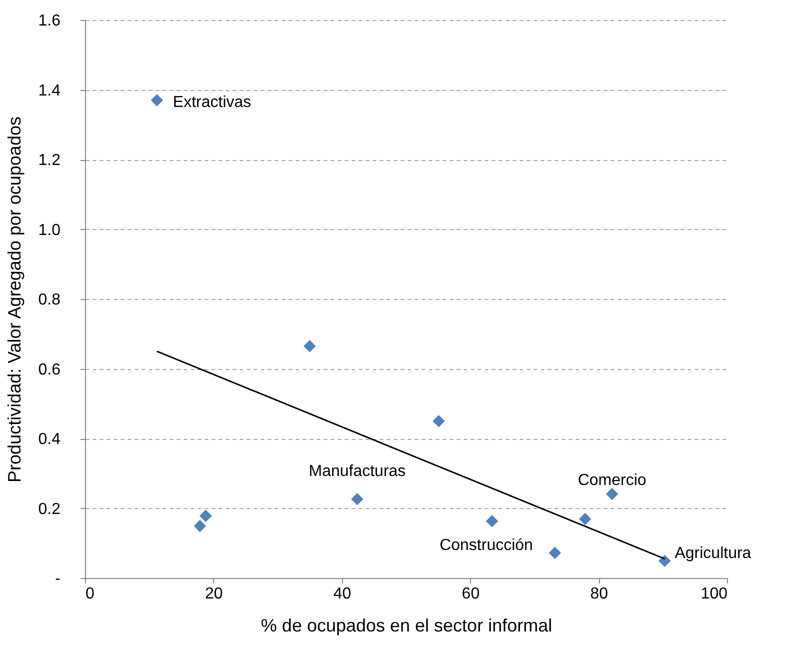 This screenshot has width=807, height=659. Describe the element at coordinates (14, 299) in the screenshot. I see `y-axis-title: Productividad: Valor Agregado por ocupoados` at that location.